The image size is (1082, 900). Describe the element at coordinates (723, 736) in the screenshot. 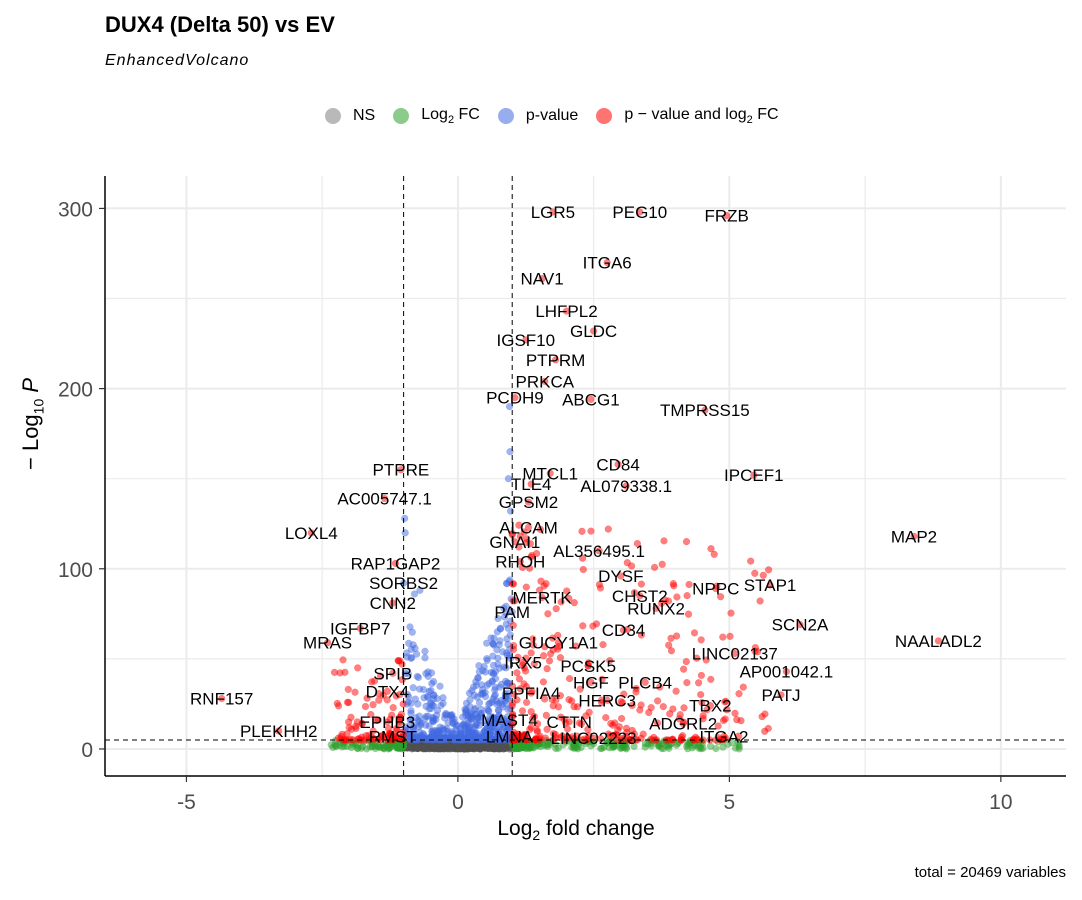

I see `gene-label: ITGA2` at that location.